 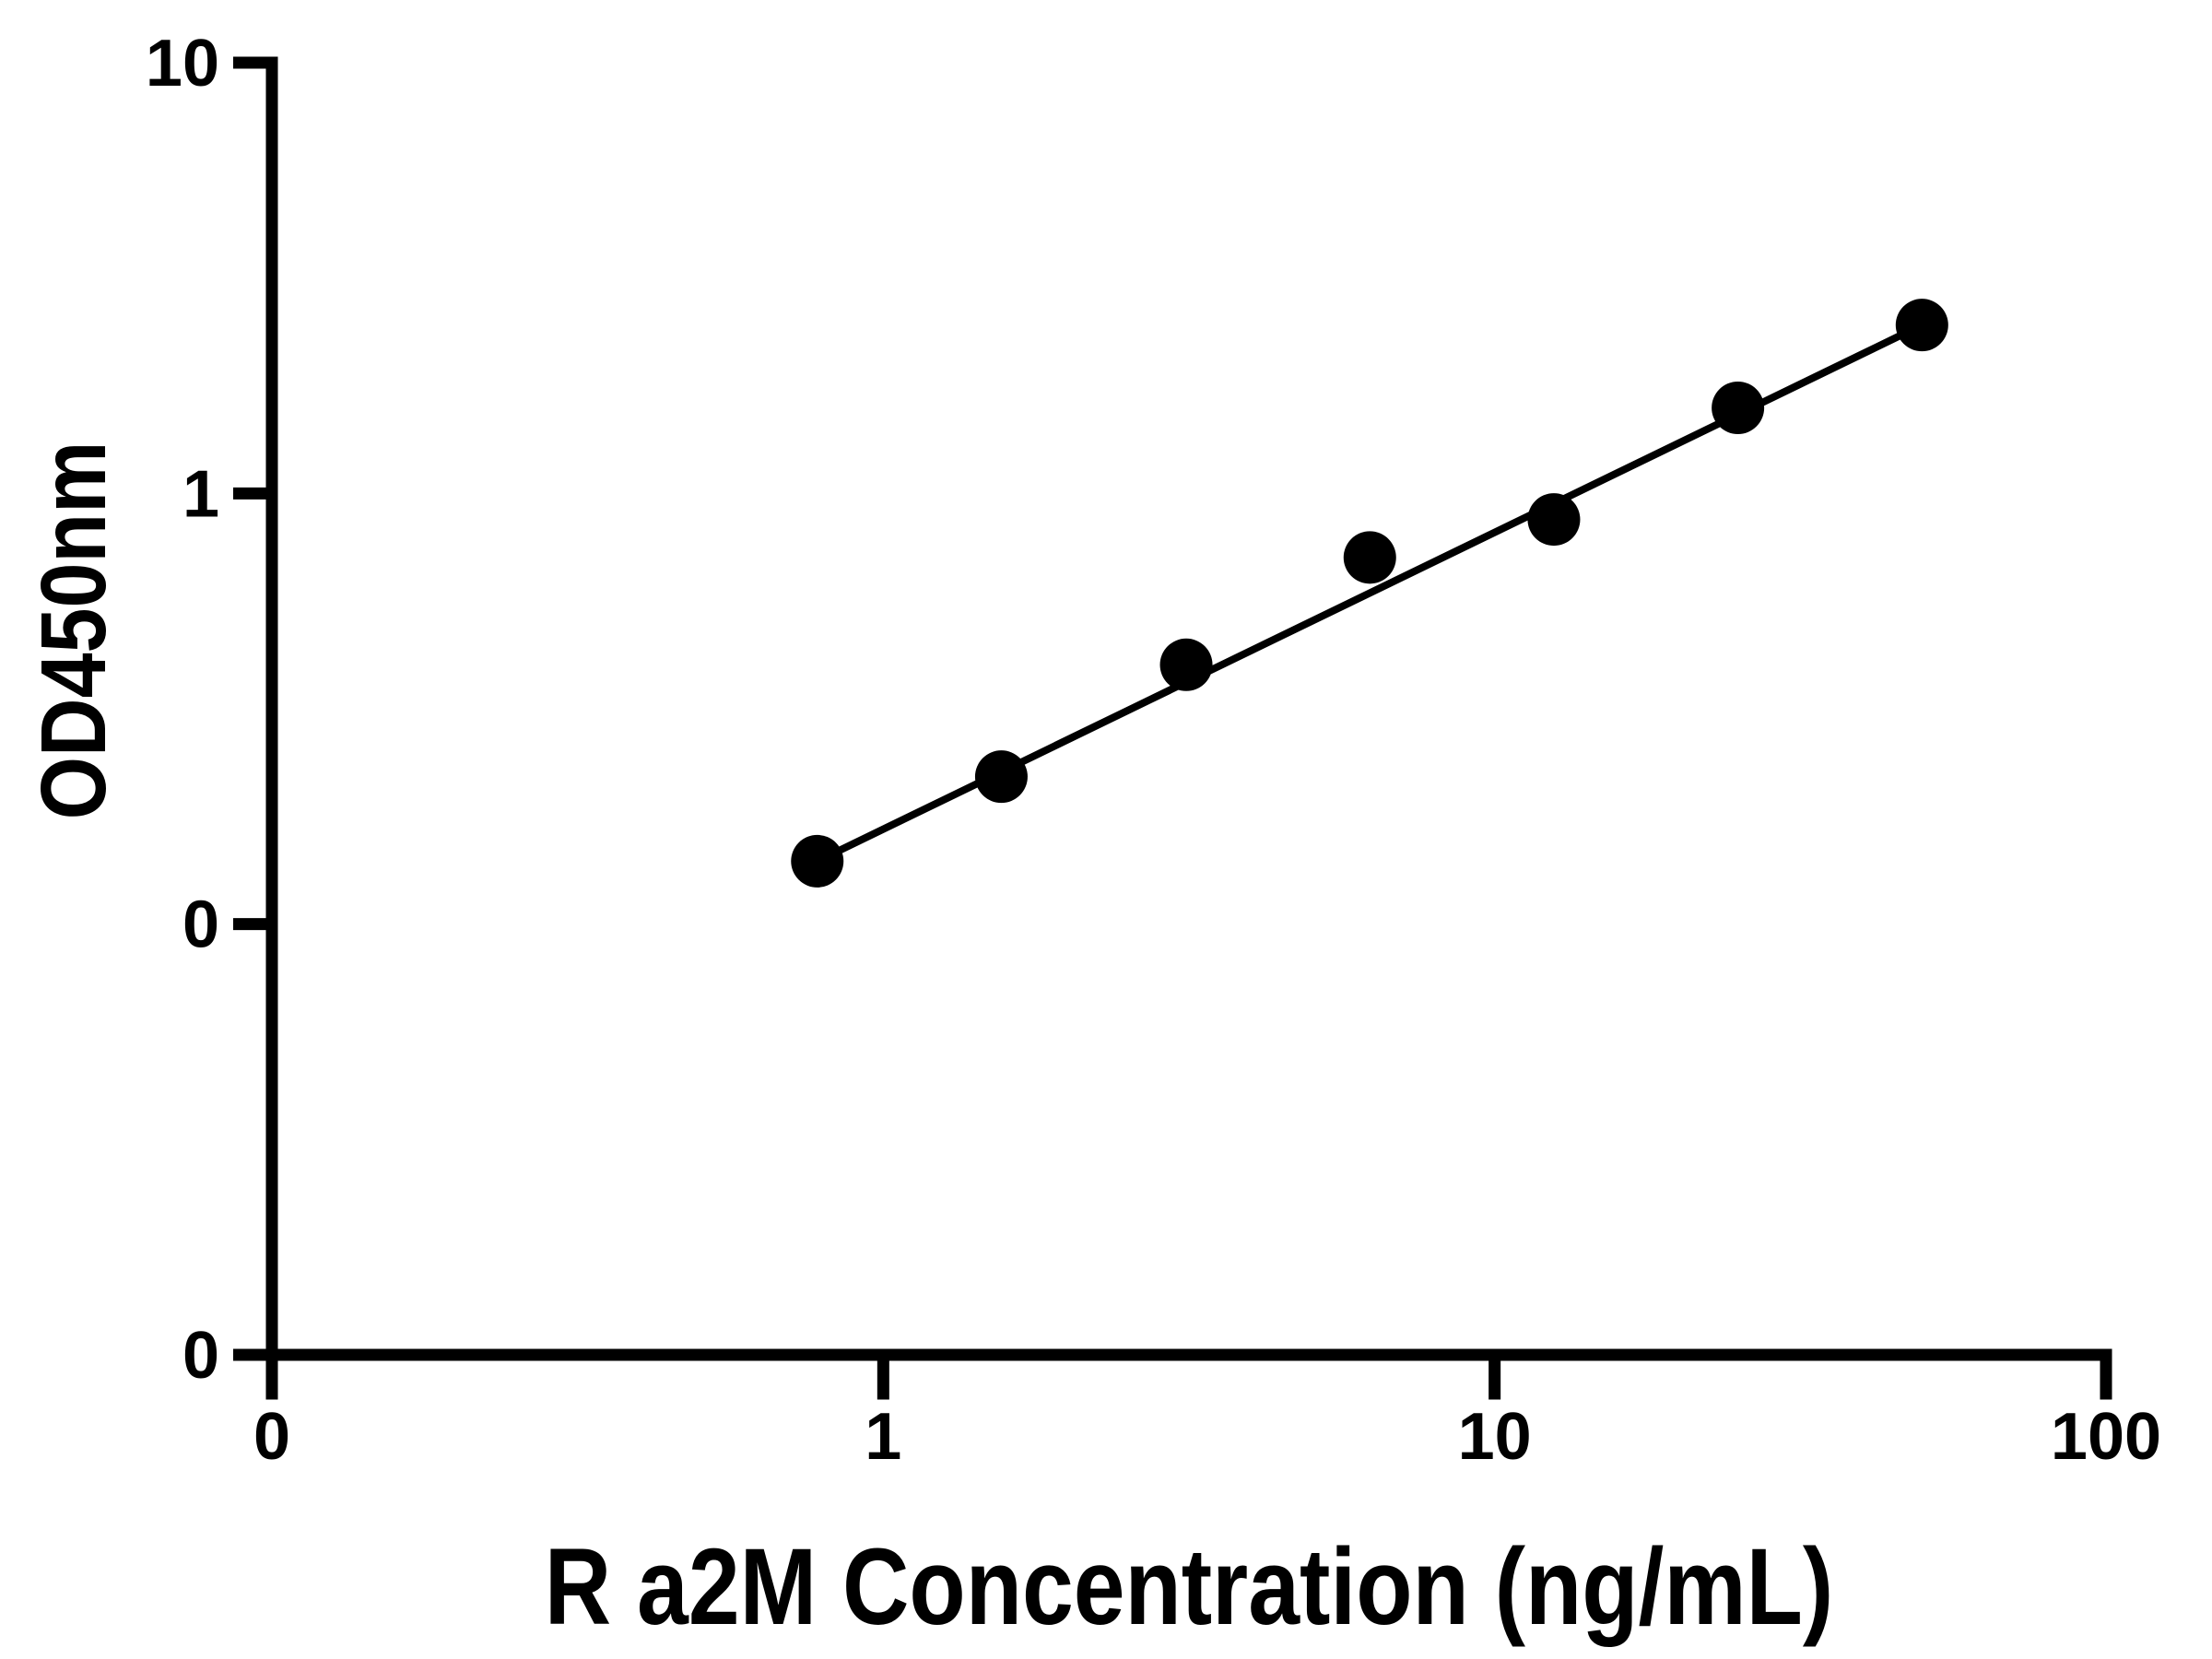 I want to click on y-axis-title: OD450nm, so click(x=73, y=630).